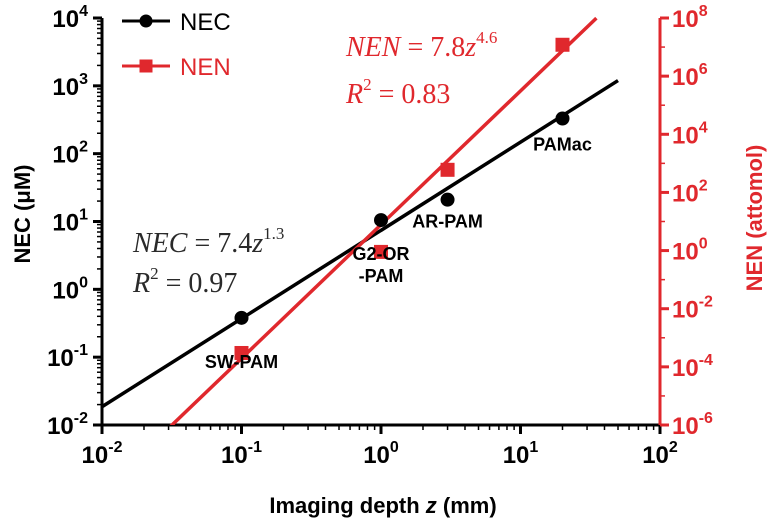 The height and width of the screenshot is (523, 778). I want to click on y-left-tick-label: 10³, so click(70, 86).